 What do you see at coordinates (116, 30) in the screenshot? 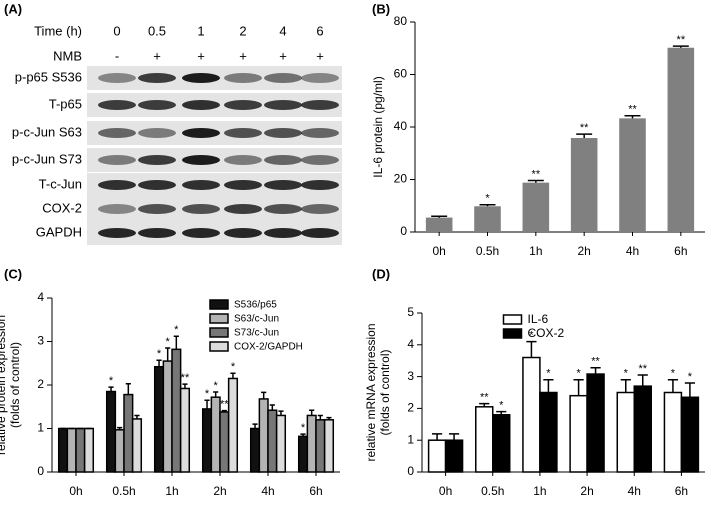
I see `time-value: 0` at bounding box center [116, 30].